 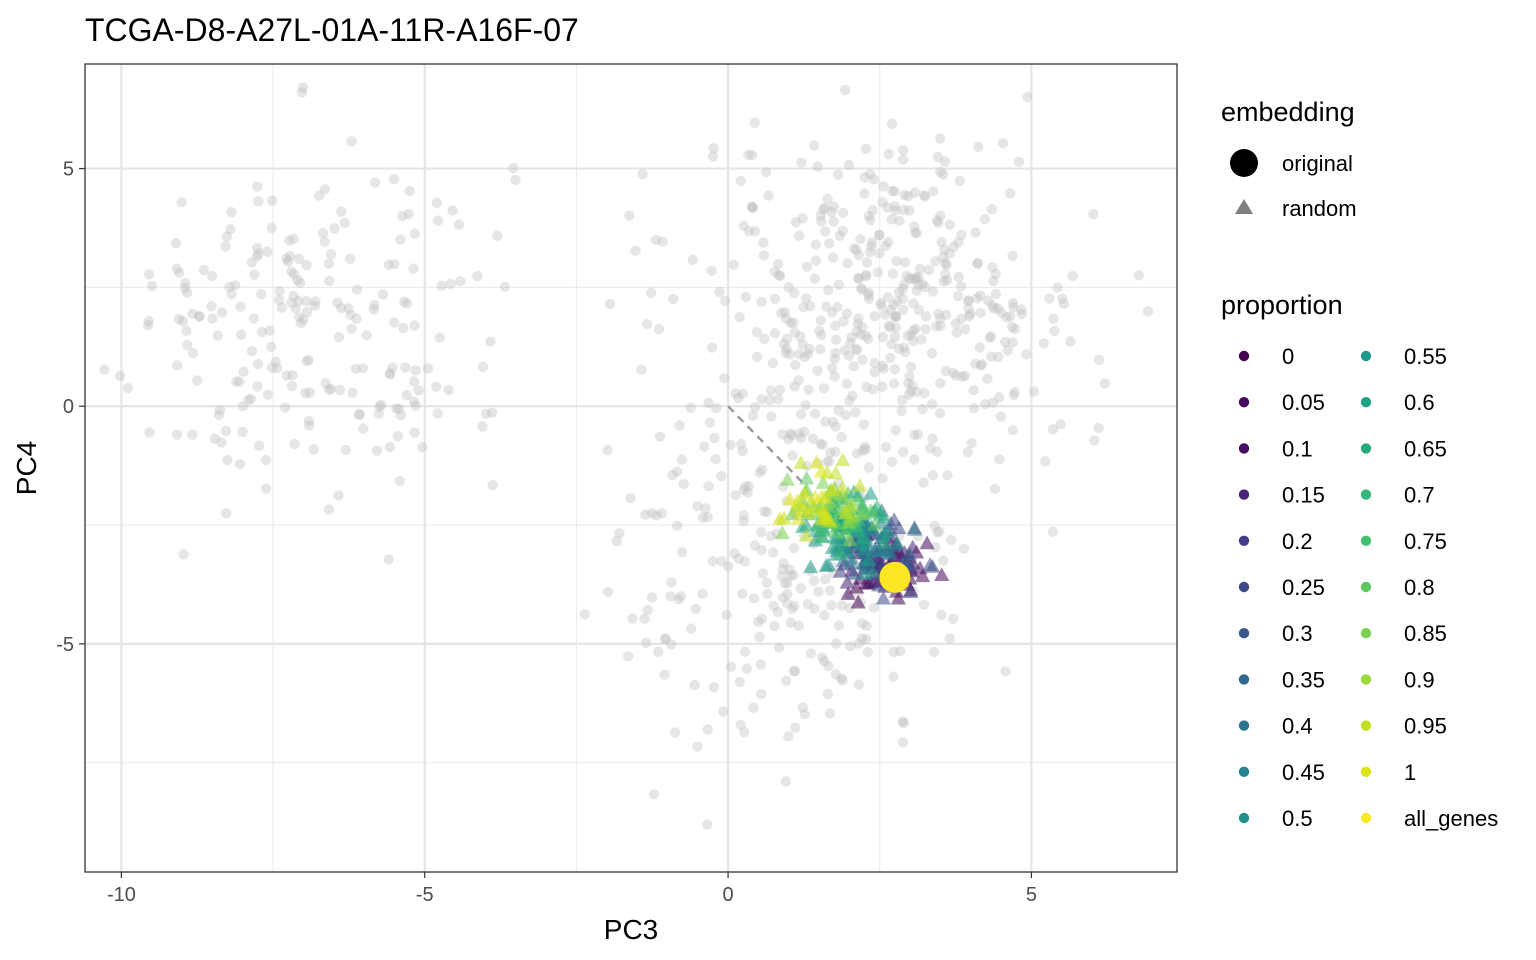 What do you see at coordinates (767, 446) in the screenshot?
I see `segment-line` at bounding box center [767, 446].